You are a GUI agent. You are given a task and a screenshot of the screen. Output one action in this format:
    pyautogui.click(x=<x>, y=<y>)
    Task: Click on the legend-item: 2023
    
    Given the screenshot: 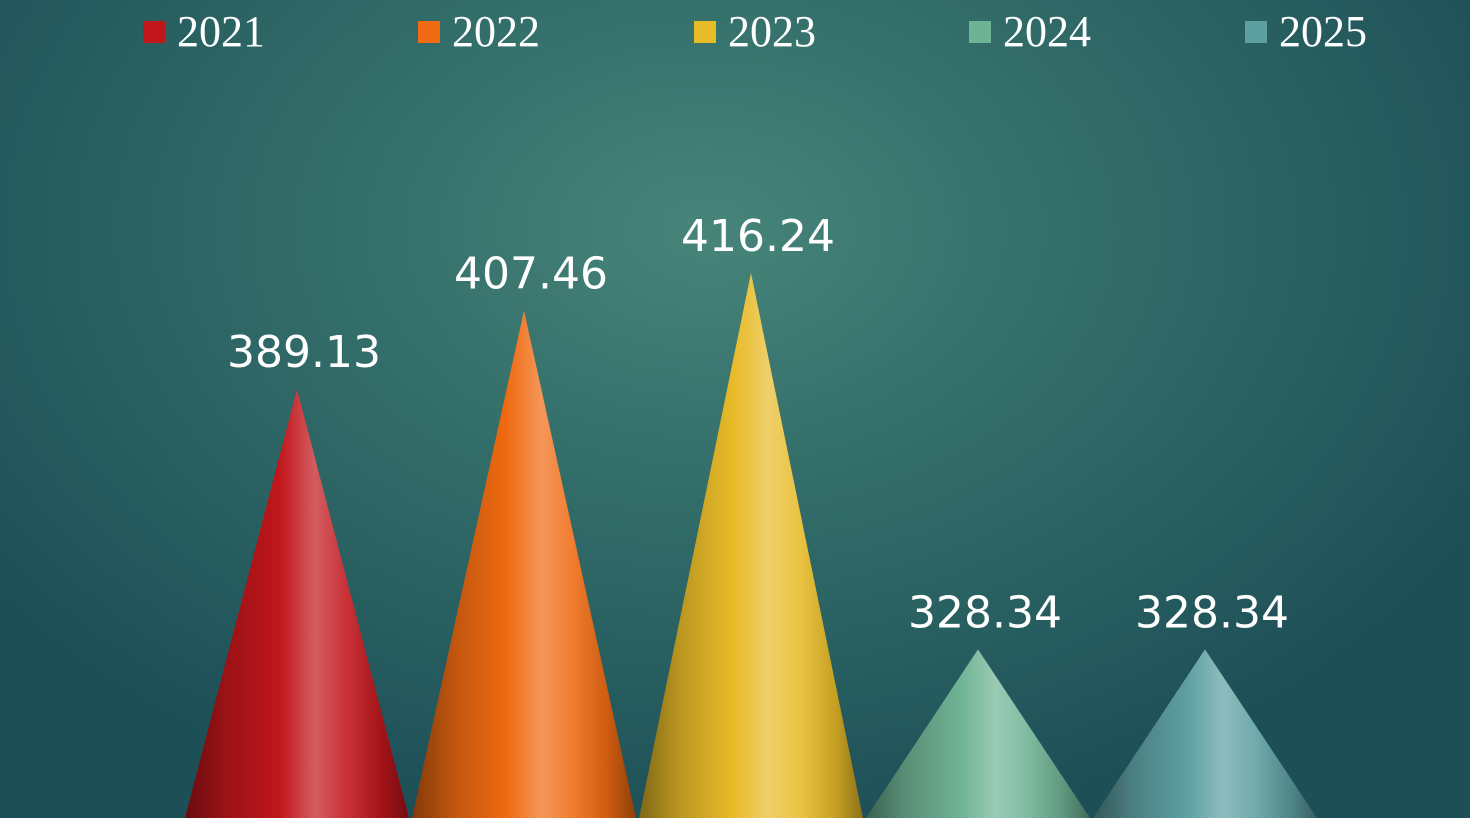 What is the action you would take?
    pyautogui.click(x=755, y=32)
    